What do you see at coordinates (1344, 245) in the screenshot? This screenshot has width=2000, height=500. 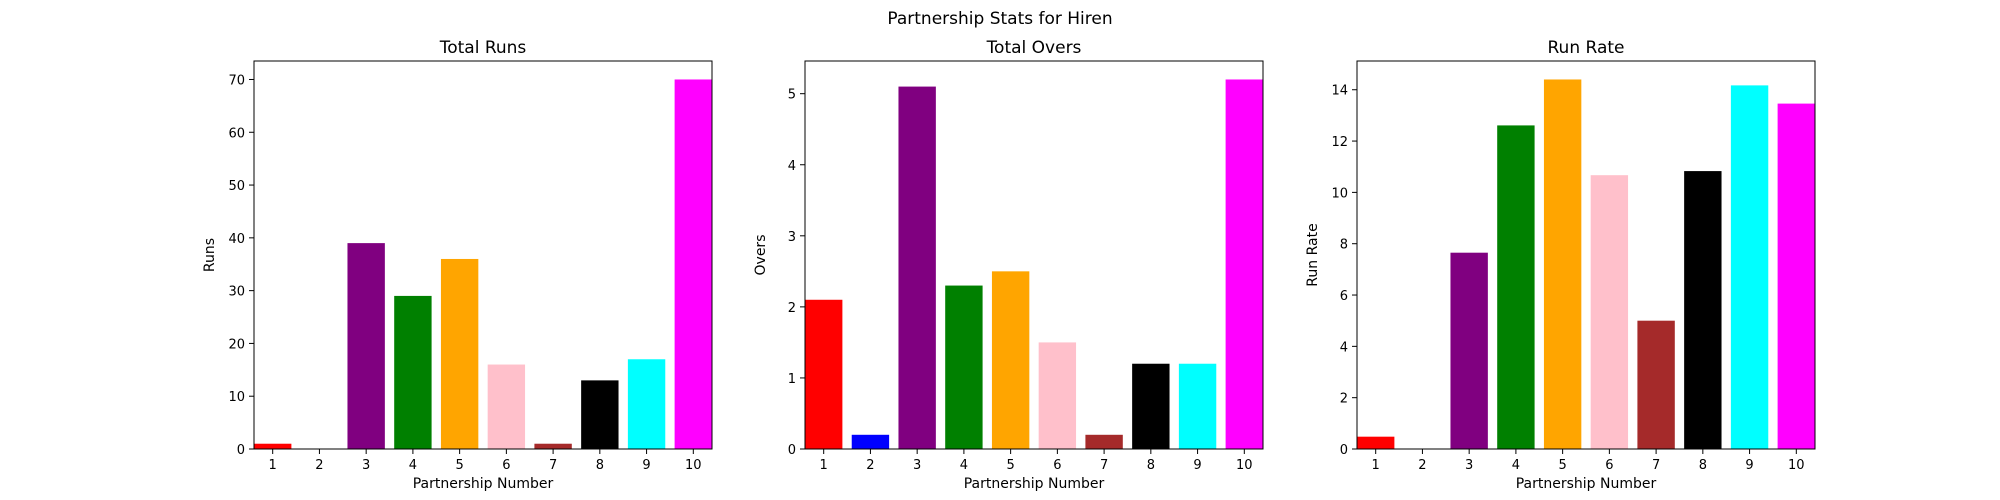 I see `y-tick-label: 8` at bounding box center [1344, 245].